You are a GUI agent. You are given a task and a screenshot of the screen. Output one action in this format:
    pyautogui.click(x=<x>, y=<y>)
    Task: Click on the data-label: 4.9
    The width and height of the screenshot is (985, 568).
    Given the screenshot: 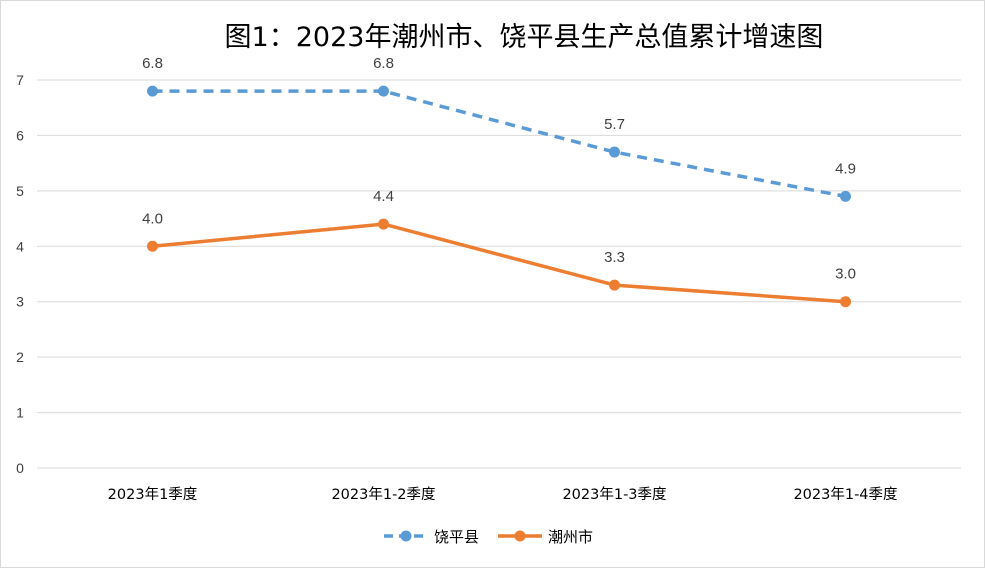 What is the action you would take?
    pyautogui.click(x=845, y=168)
    